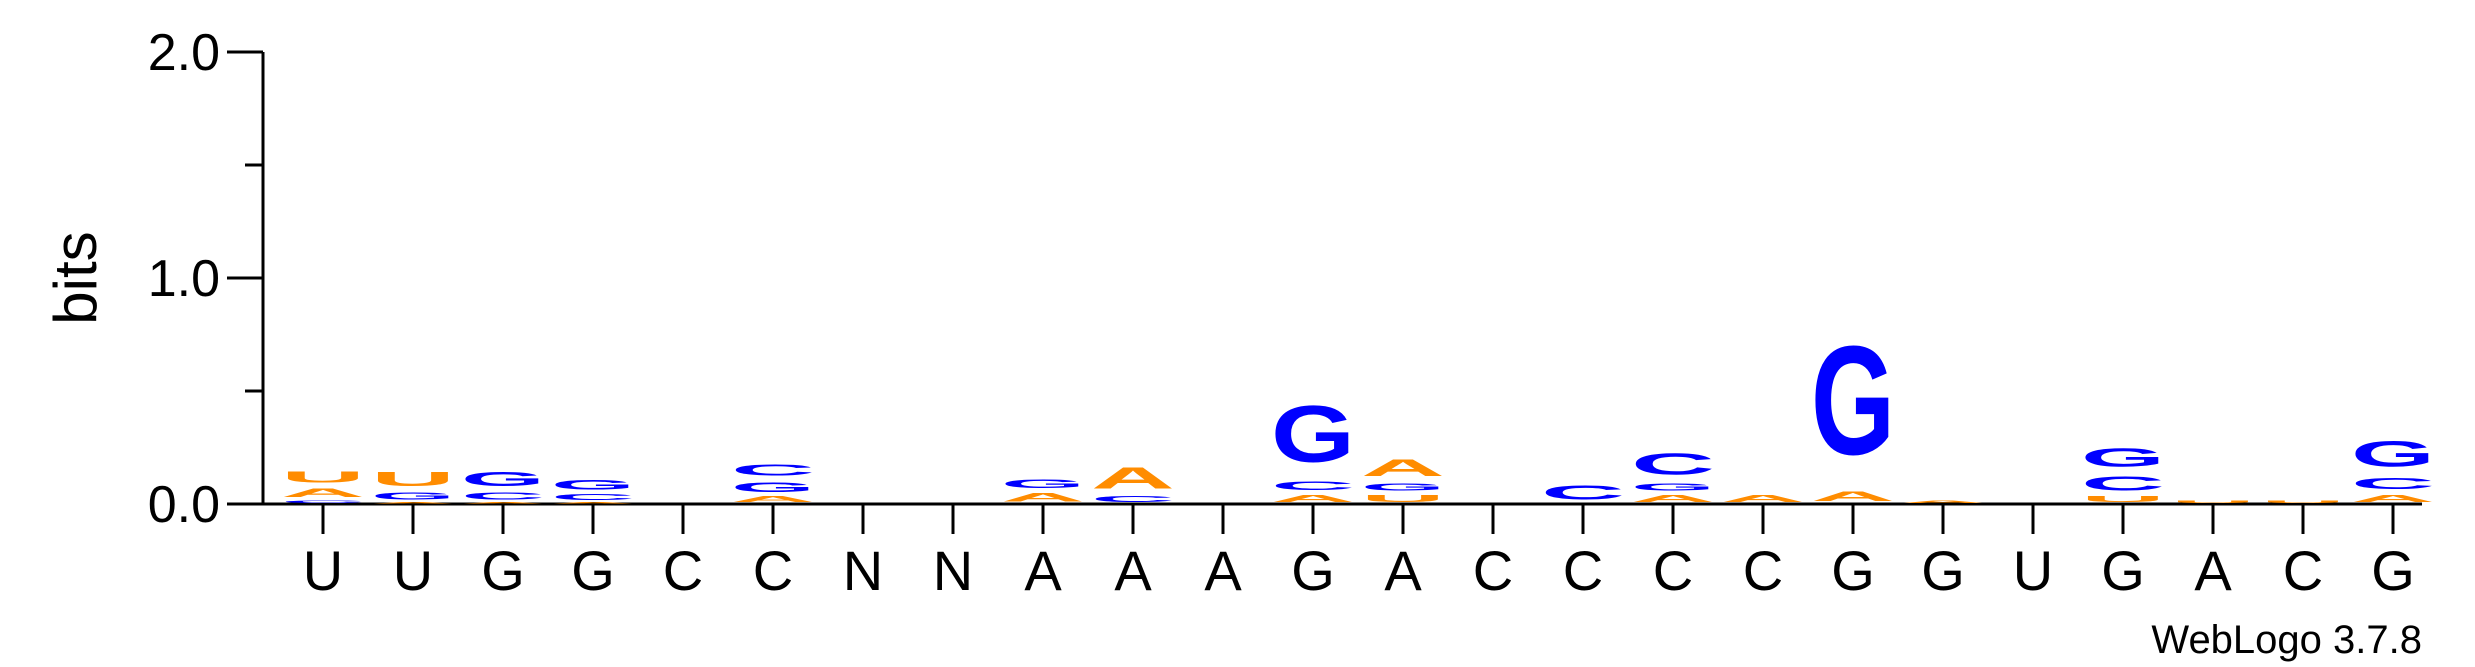 The height and width of the screenshot is (667, 2475). Describe the element at coordinates (184, 279) in the screenshot. I see `y-tick-label-1: 1.0` at that location.